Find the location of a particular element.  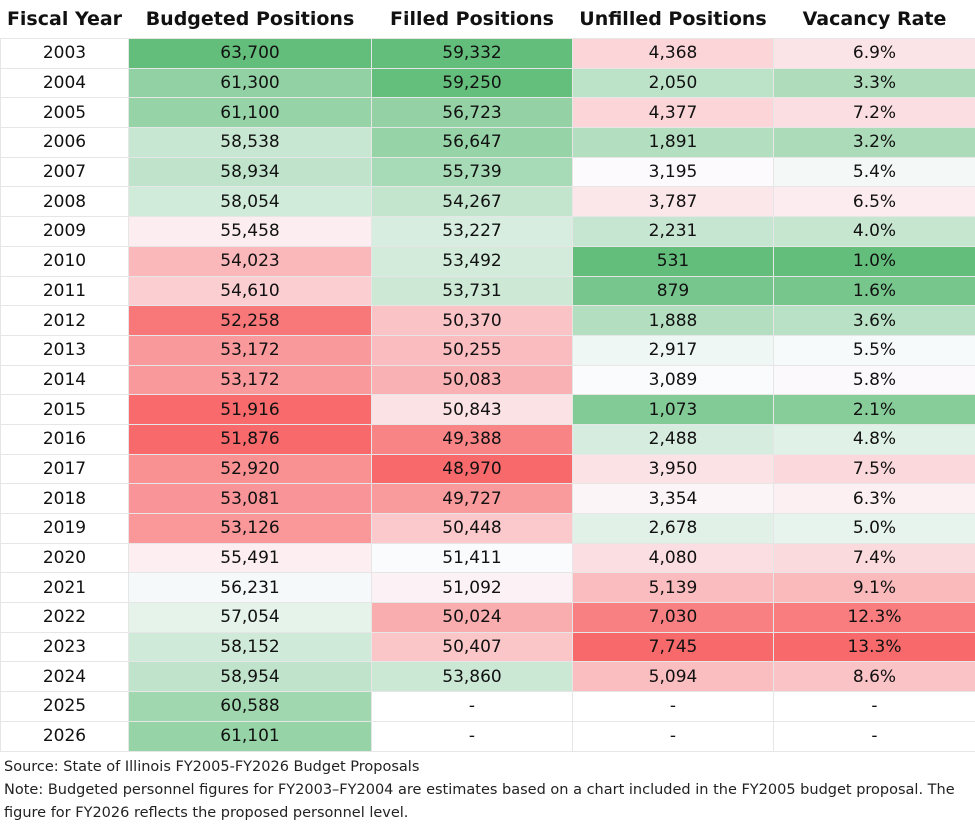

cell-unfilled: 7,030 is located at coordinates (673, 617).